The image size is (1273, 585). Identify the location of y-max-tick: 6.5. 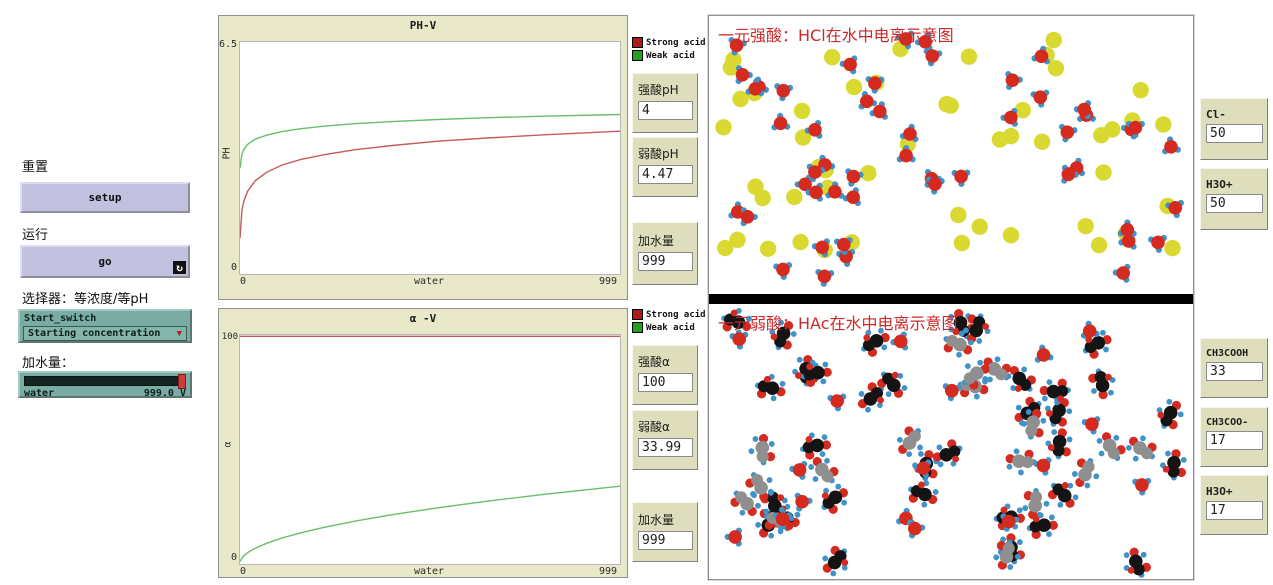
(228, 44).